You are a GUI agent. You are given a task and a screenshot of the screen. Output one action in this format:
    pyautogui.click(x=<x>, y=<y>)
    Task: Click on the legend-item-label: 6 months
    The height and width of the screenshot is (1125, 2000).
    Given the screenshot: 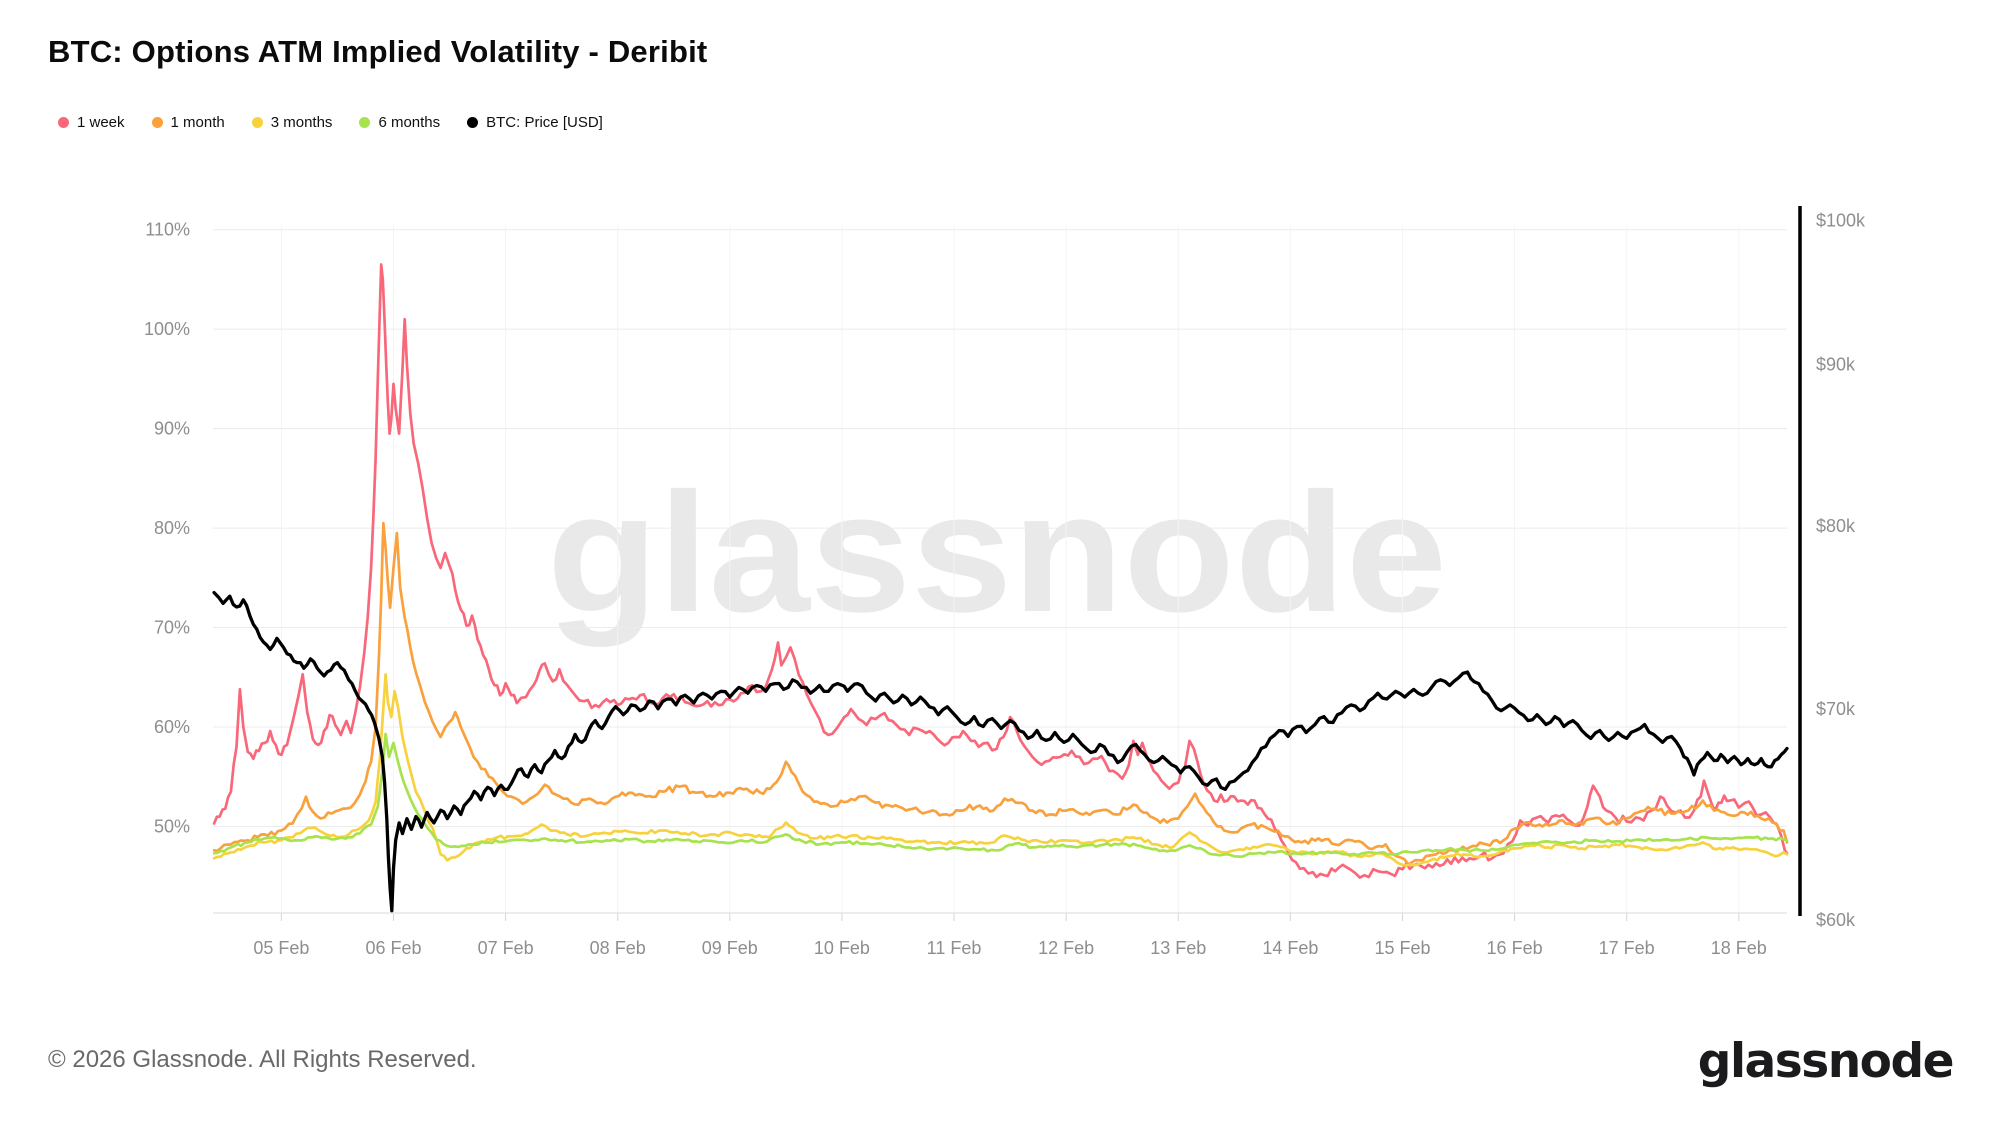 What is the action you would take?
    pyautogui.click(x=409, y=122)
    